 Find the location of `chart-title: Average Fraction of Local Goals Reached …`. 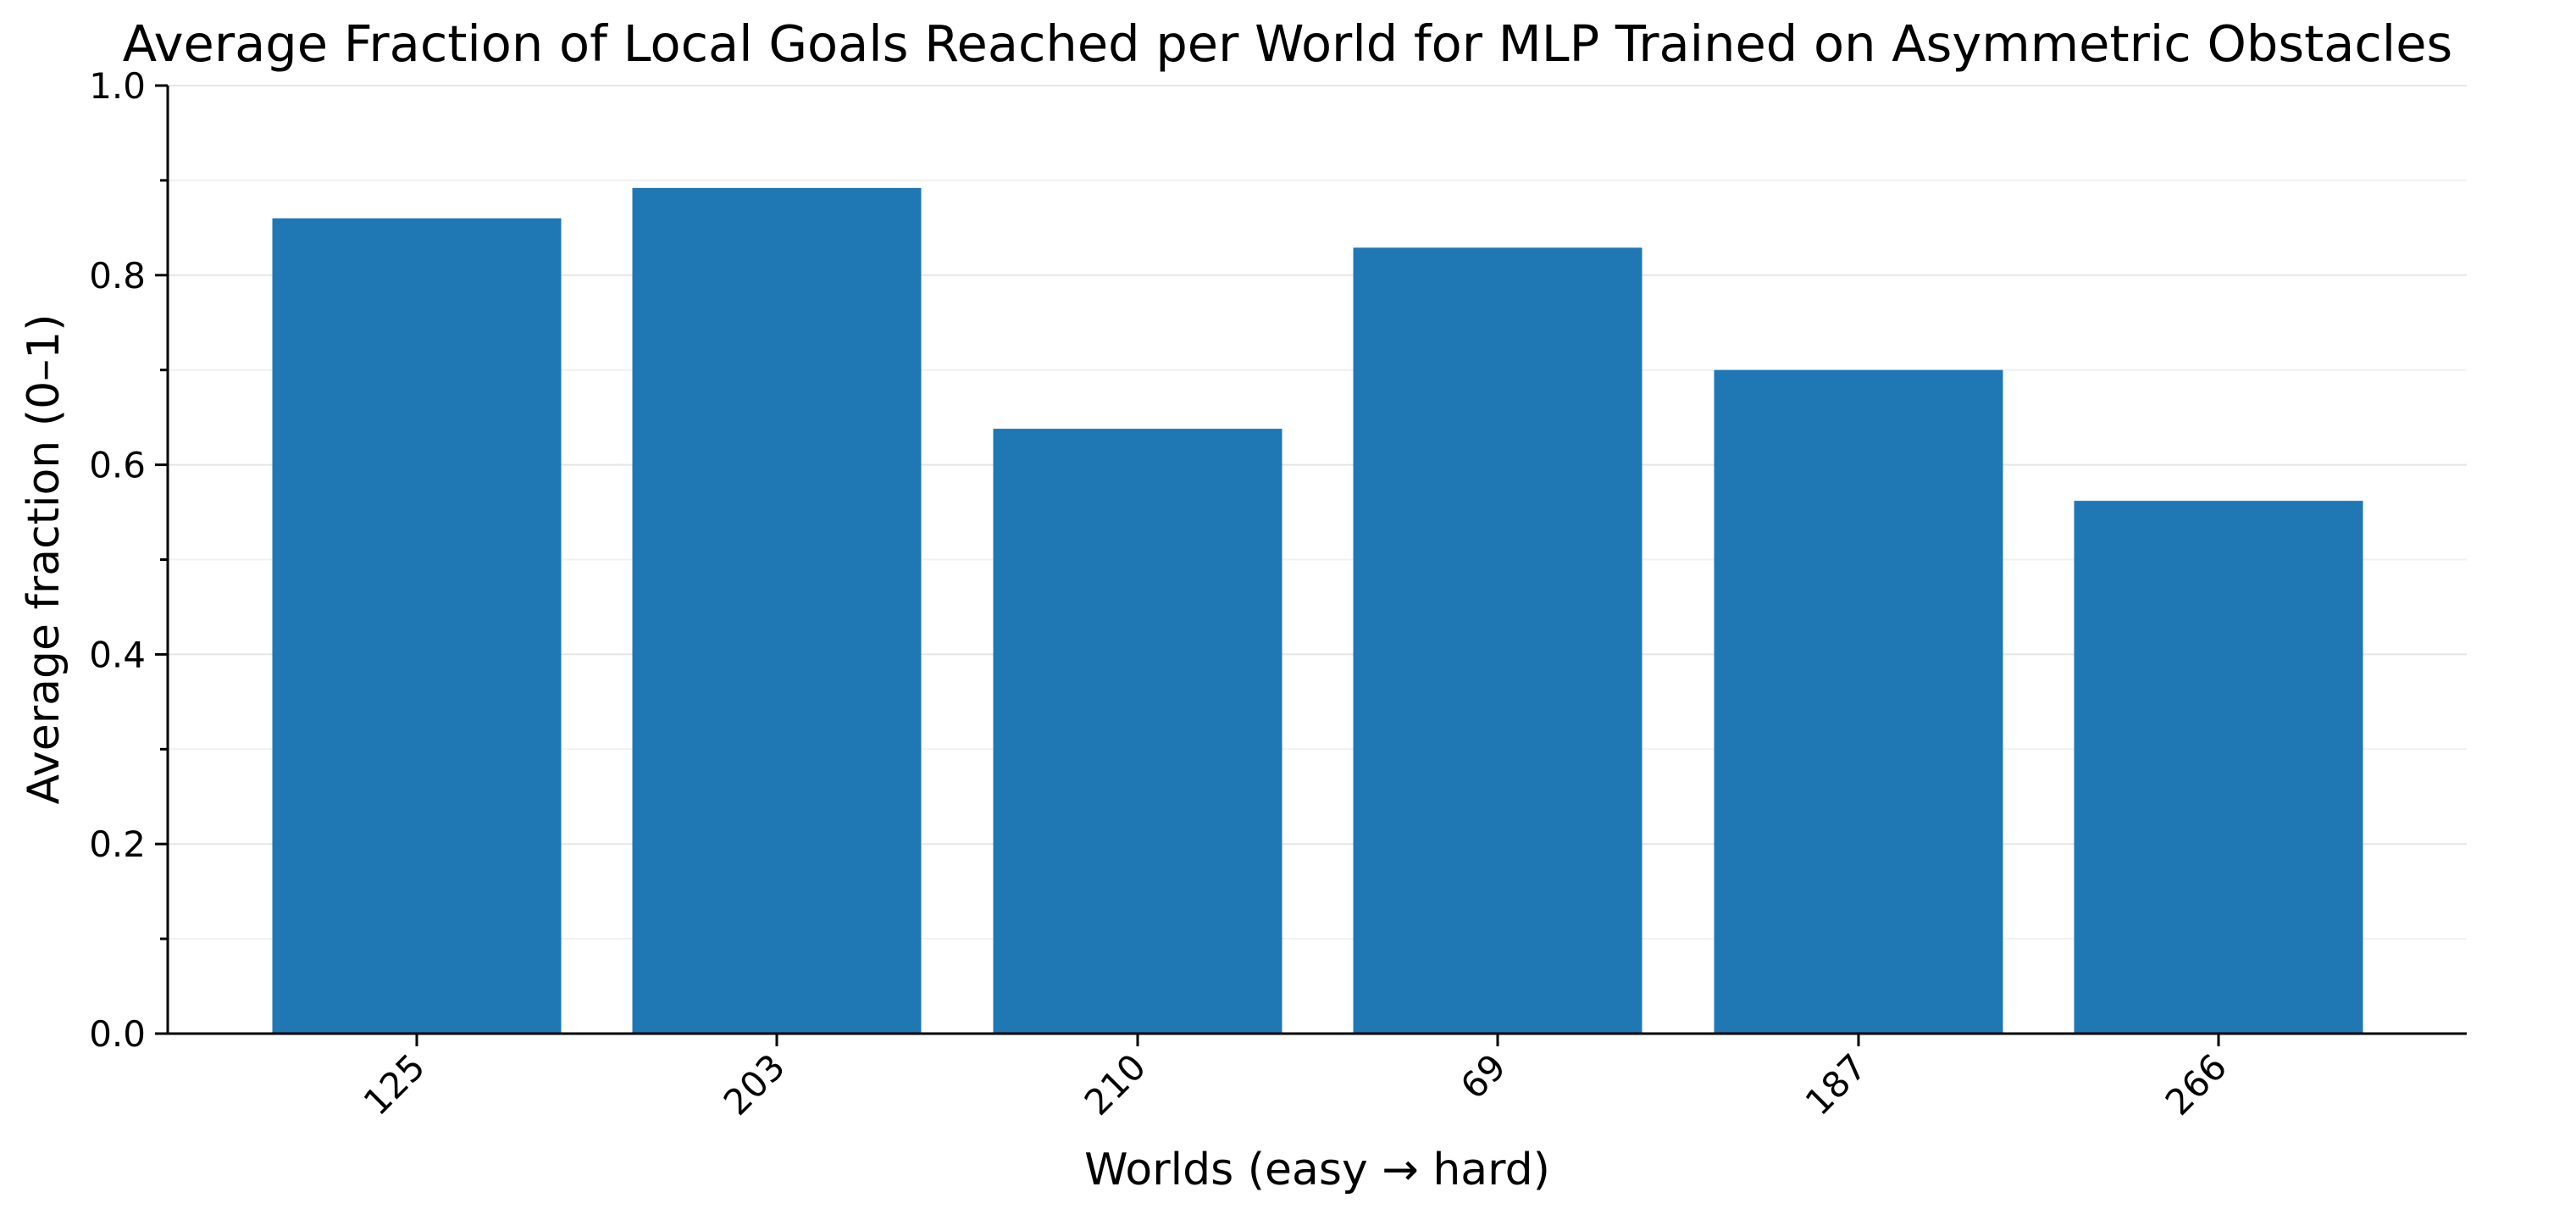

chart-title: Average Fraction of Local Goals Reached … is located at coordinates (1288, 43).